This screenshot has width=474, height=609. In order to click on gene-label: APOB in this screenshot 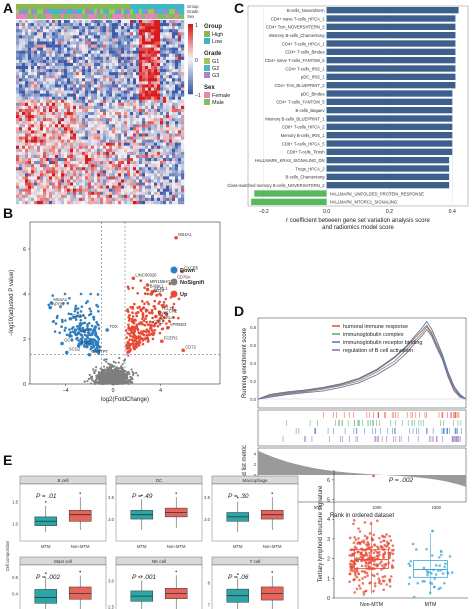, I will do `click(58, 304)`.